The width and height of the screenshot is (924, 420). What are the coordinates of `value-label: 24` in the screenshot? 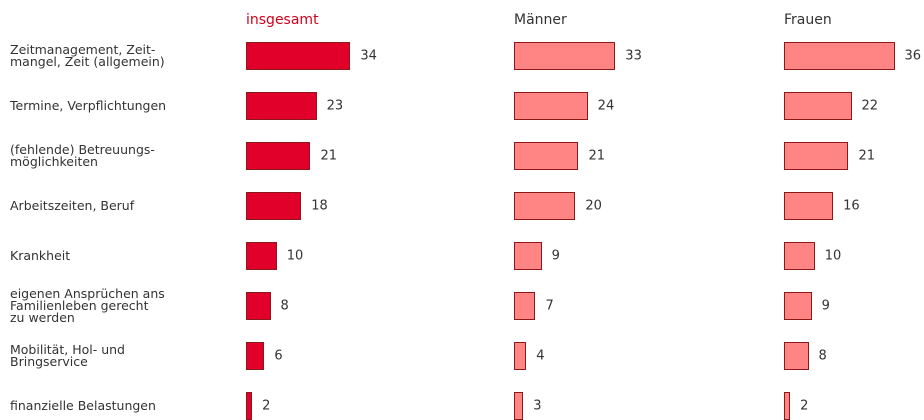 It's located at (606, 106).